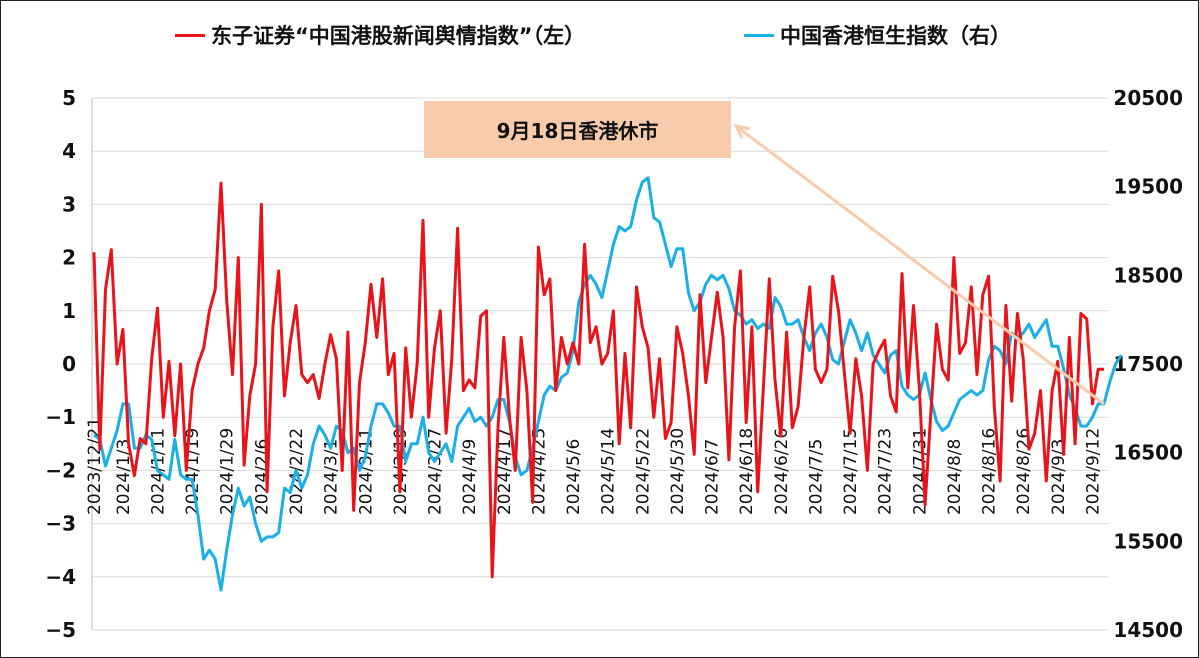 The width and height of the screenshot is (1199, 658). Describe the element at coordinates (60, 630) in the screenshot. I see `y-left-tick-label: −5` at that location.